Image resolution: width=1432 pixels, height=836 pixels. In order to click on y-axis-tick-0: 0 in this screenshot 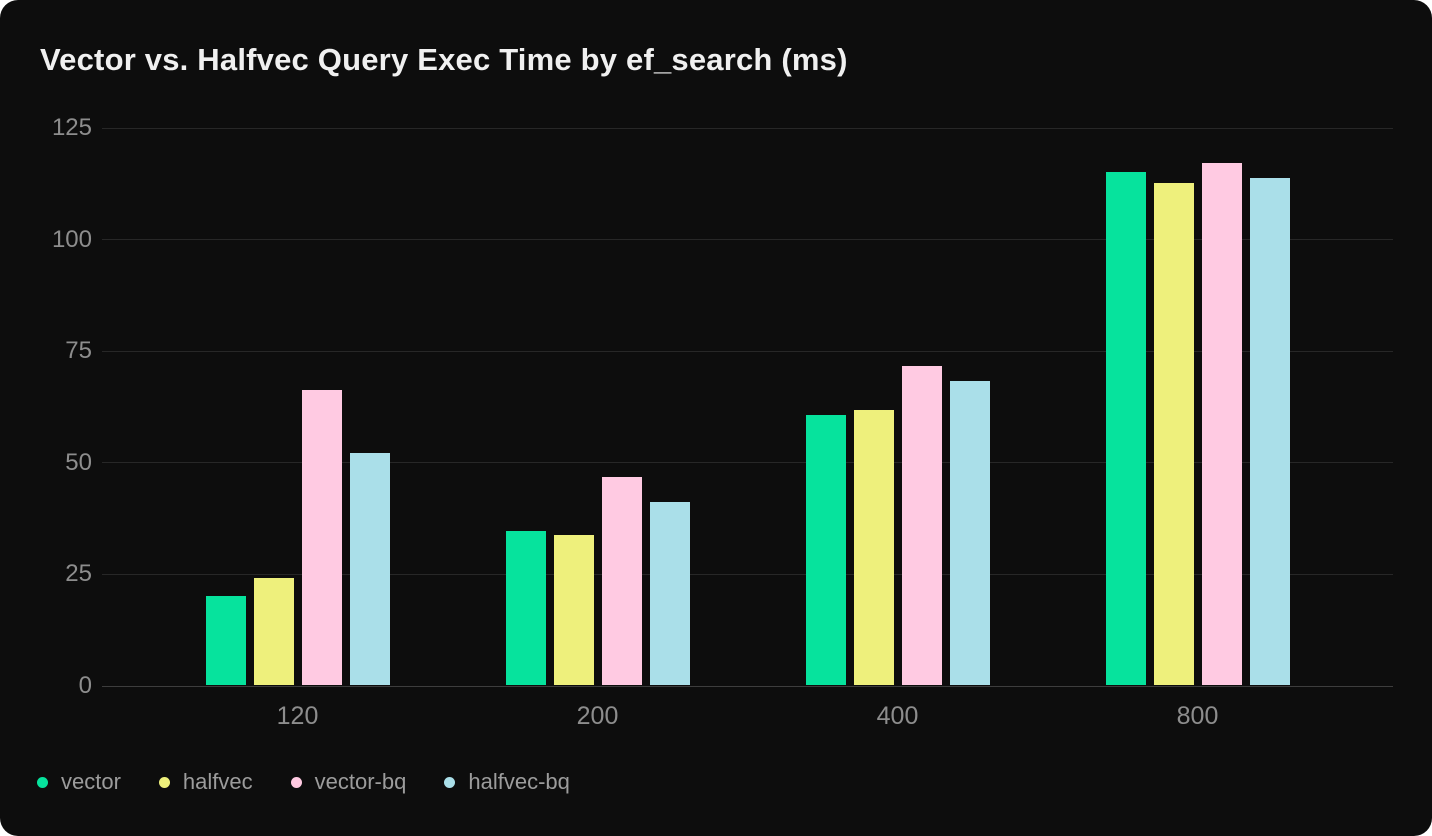, I will do `click(85, 685)`.